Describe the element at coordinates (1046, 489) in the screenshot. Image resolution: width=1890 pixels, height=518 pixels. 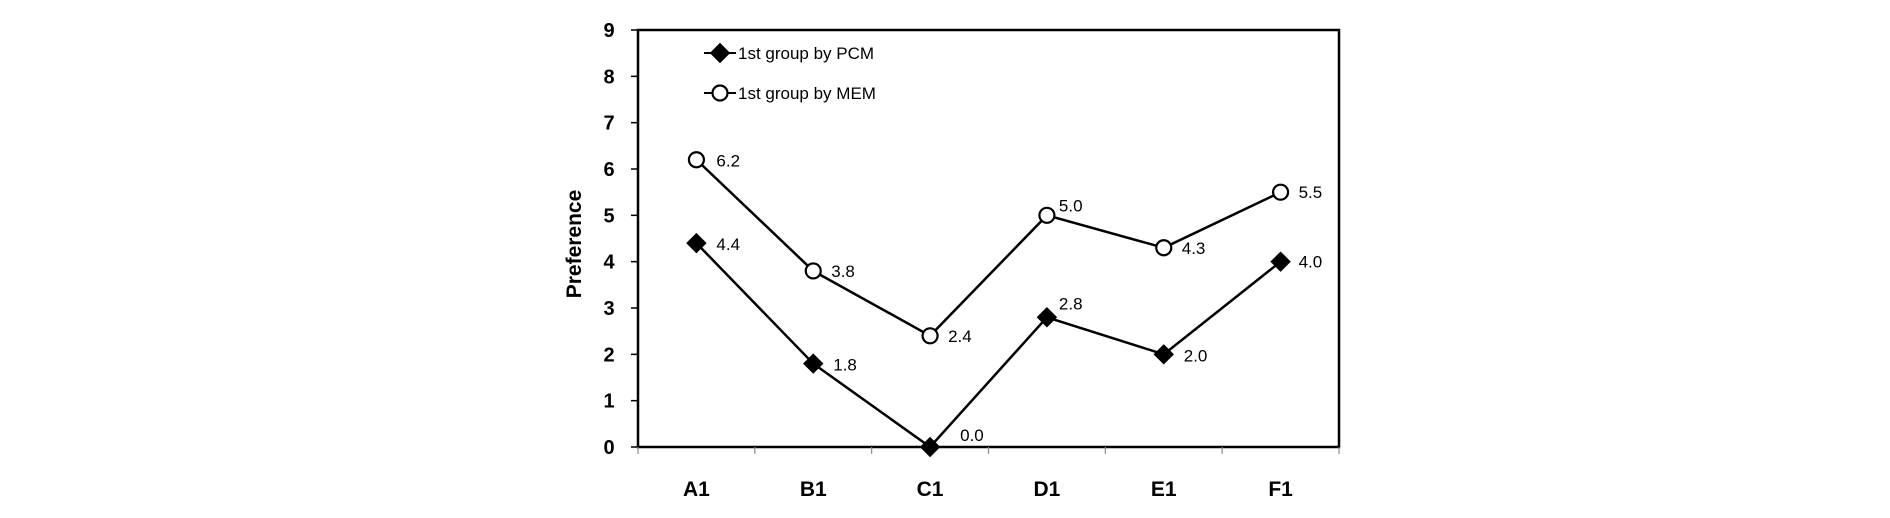
I see `x-tick-label: D1` at that location.